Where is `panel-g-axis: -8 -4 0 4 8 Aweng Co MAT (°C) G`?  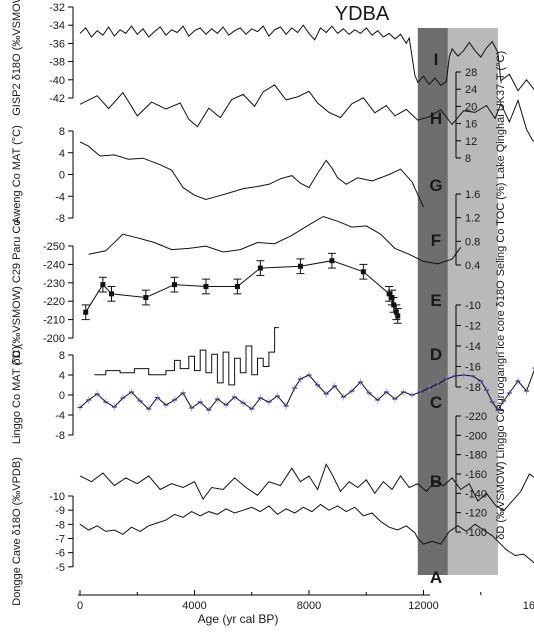
panel-g-axis: -8 -4 0 4 8 Aweng Co MAT (°C) G is located at coordinates (227, 175).